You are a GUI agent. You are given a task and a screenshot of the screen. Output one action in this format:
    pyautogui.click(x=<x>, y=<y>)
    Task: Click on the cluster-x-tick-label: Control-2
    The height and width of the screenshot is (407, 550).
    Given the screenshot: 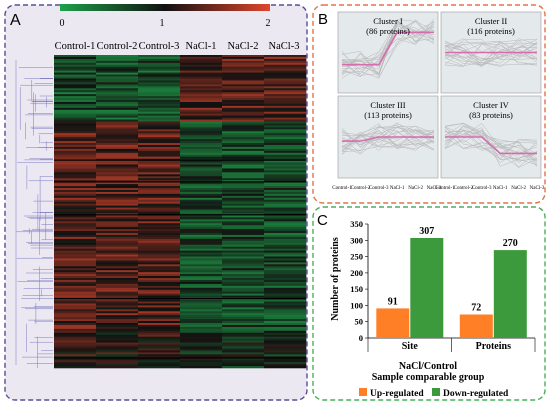 What is the action you would take?
    pyautogui.click(x=361, y=188)
    